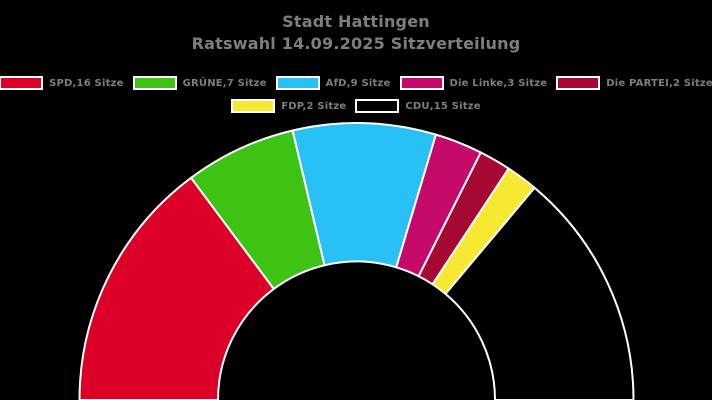  What do you see at coordinates (86, 83) in the screenshot?
I see `legend-label-SPD: SPD,16 Sitze` at bounding box center [86, 83].